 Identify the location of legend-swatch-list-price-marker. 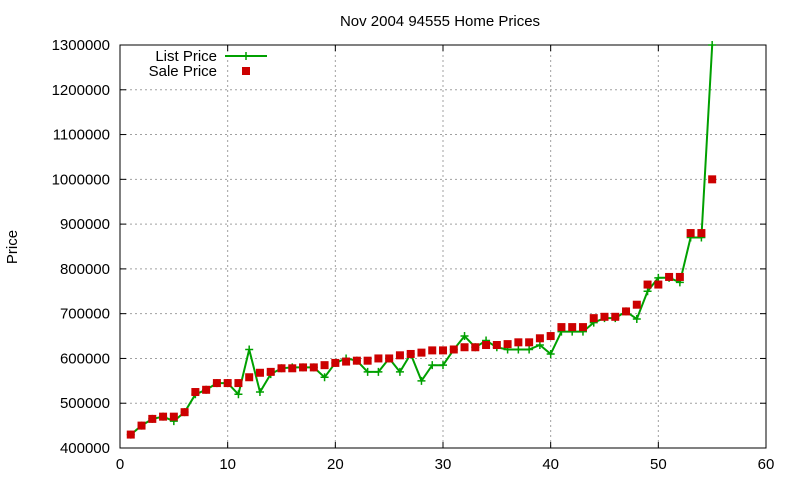
(246, 56).